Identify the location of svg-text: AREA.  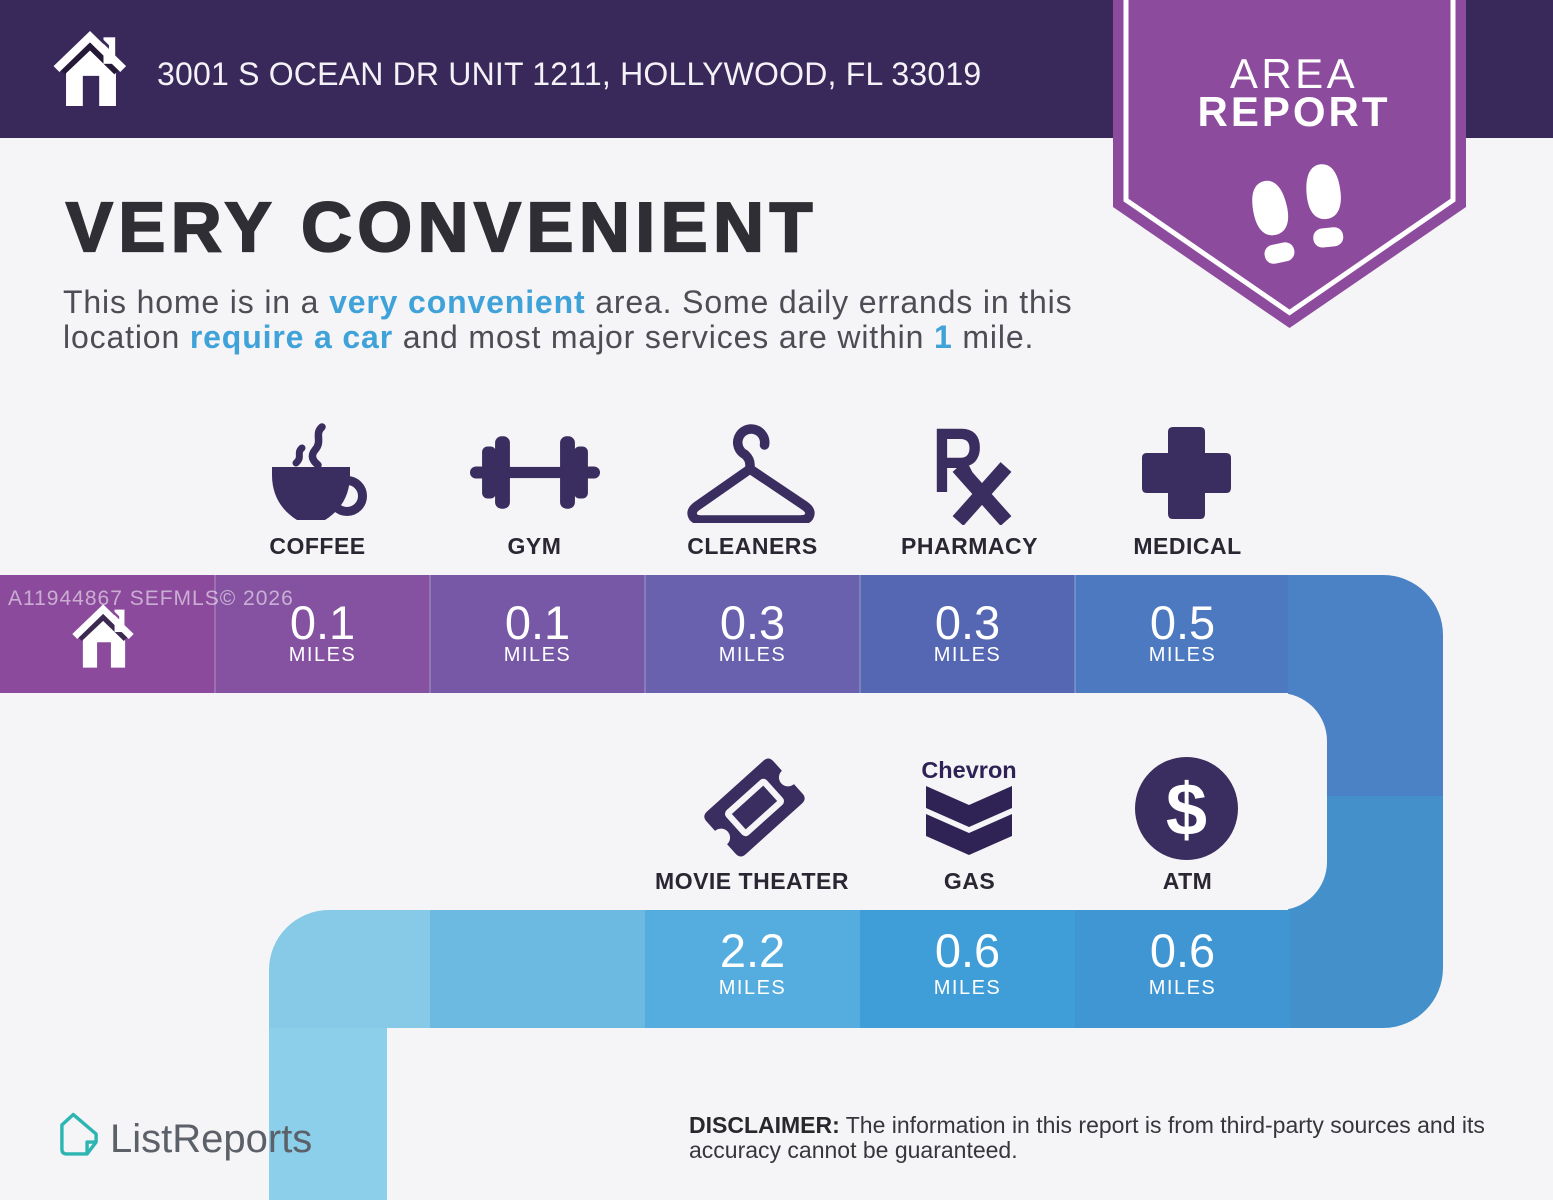
(1294, 73).